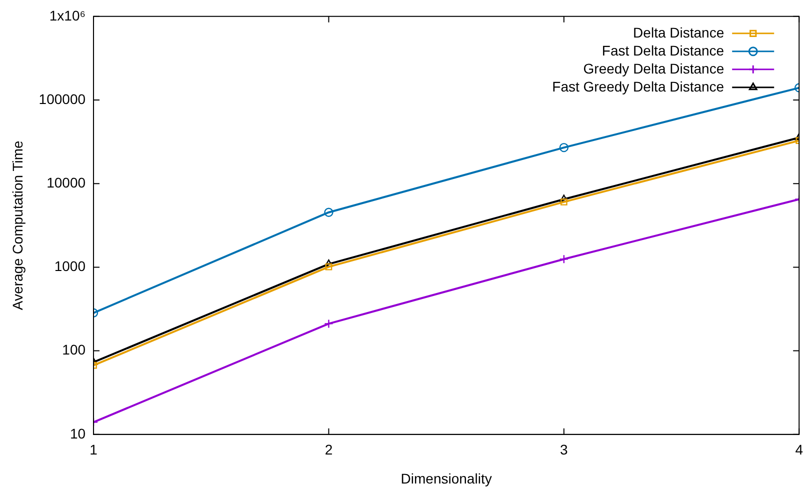 Image resolution: width=811 pixels, height=496 pixels. Describe the element at coordinates (564, 450) in the screenshot. I see `x-tick-label: 3` at that location.